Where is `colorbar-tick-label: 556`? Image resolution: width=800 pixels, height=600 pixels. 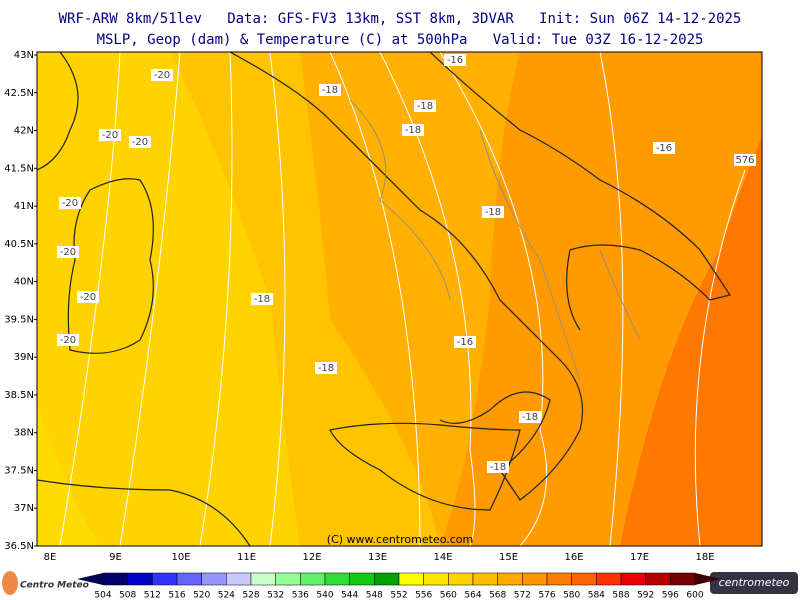 colorbar-tick-label: 556 is located at coordinates (423, 595).